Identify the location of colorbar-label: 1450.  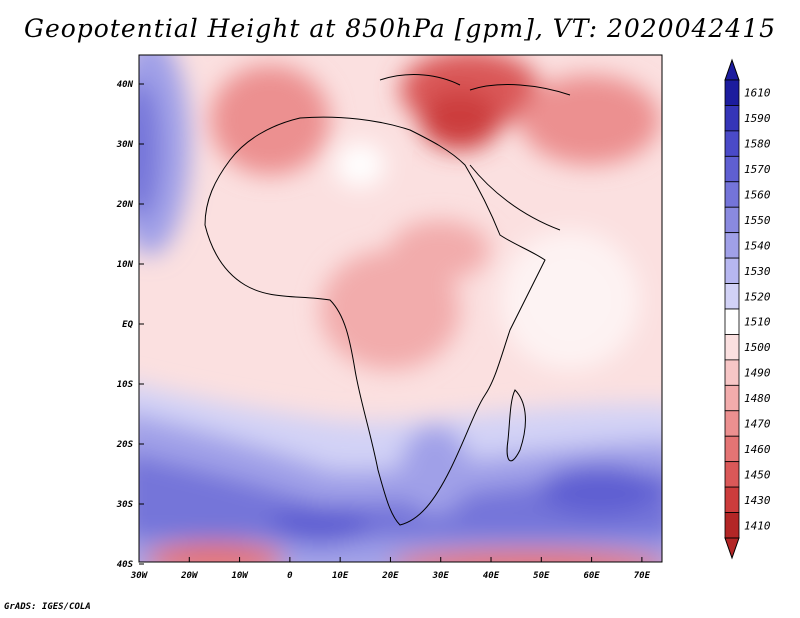
(757, 474).